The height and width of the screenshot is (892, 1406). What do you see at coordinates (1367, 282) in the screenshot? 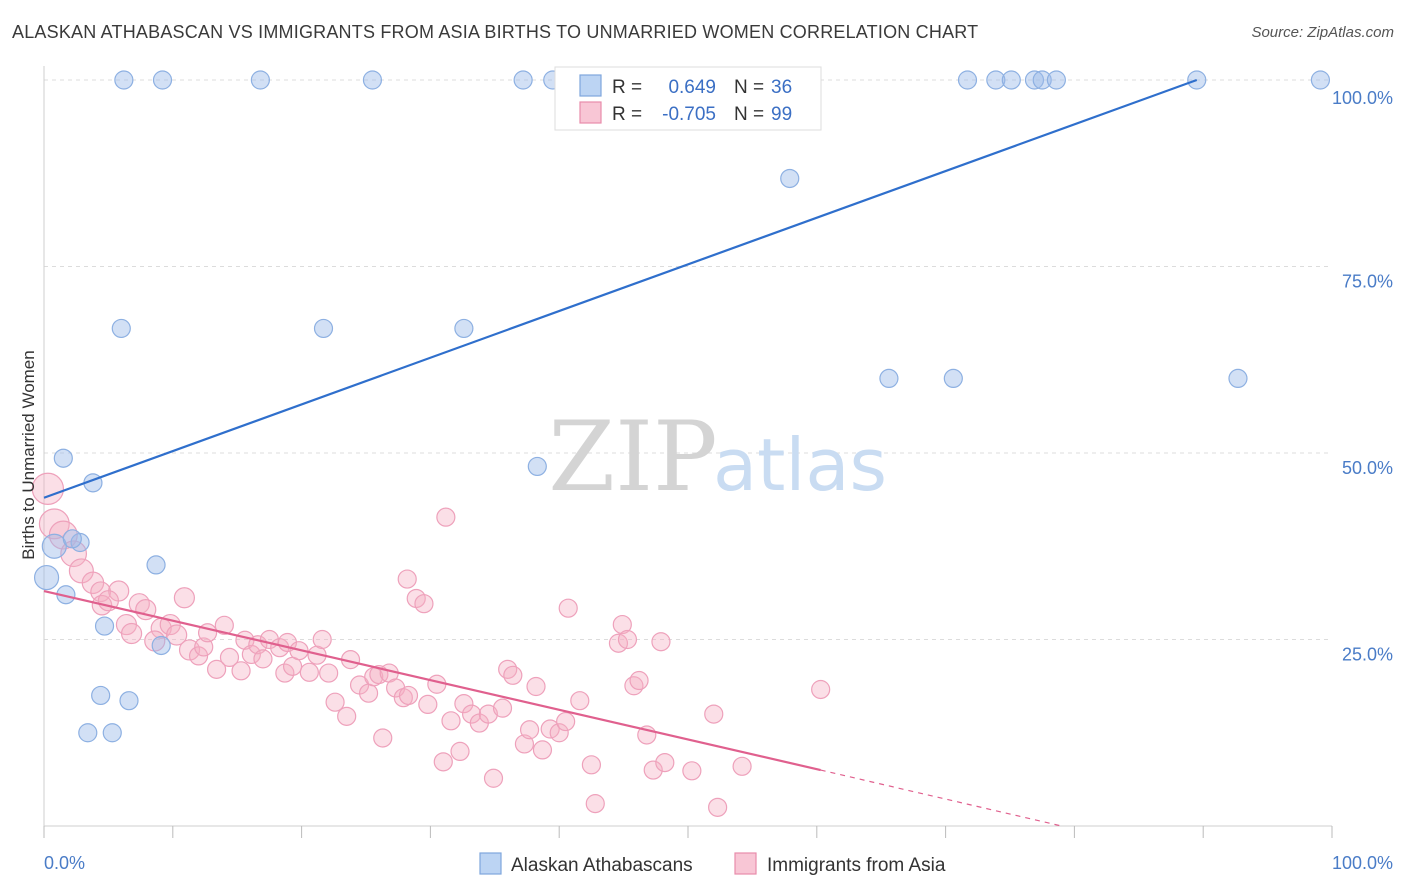
I see `y-tick-label-75: 75.0%` at bounding box center [1367, 282].